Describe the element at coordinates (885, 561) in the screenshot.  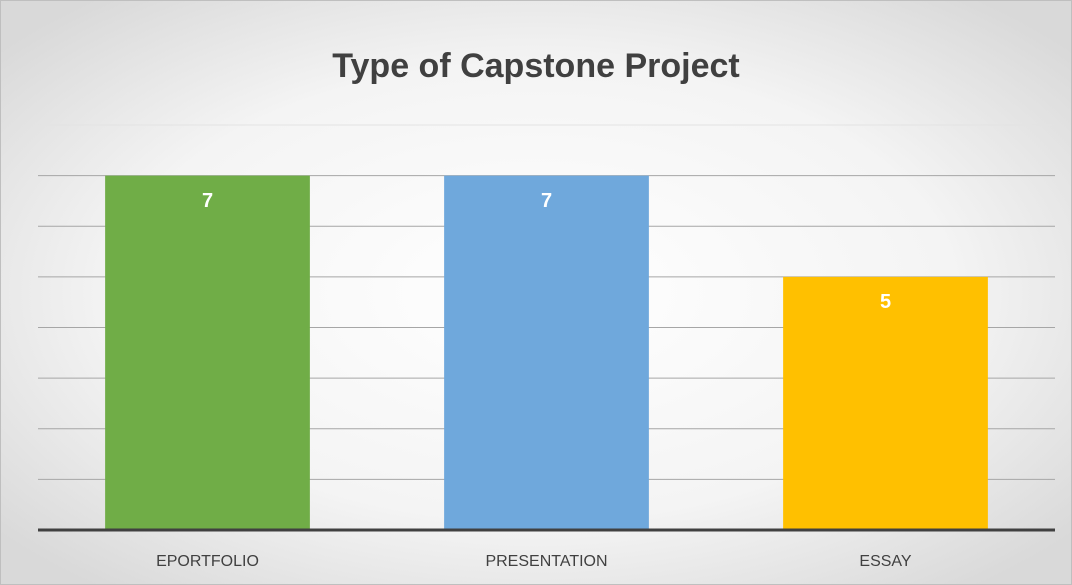
I see `x-tick-label: ESSAY` at that location.